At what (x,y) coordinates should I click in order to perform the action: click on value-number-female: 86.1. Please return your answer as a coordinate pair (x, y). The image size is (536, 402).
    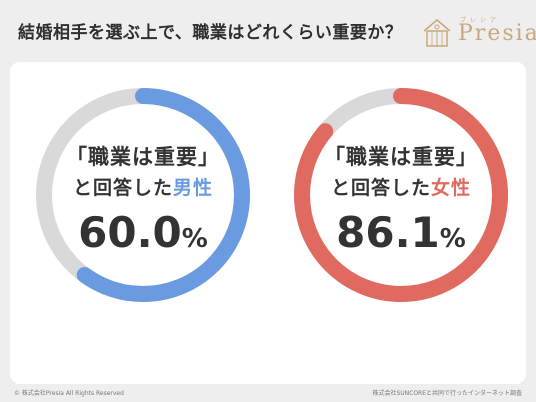
    Looking at the image, I should click on (388, 232).